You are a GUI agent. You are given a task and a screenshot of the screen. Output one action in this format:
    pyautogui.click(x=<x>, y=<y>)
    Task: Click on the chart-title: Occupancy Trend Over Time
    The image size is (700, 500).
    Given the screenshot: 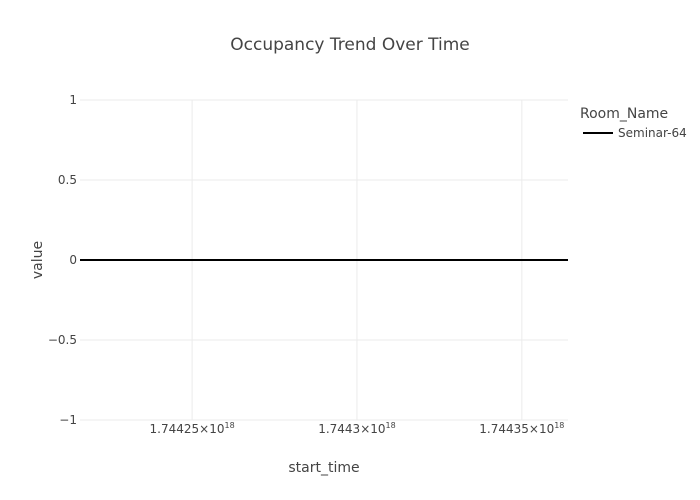 What is the action you would take?
    pyautogui.click(x=349, y=45)
    